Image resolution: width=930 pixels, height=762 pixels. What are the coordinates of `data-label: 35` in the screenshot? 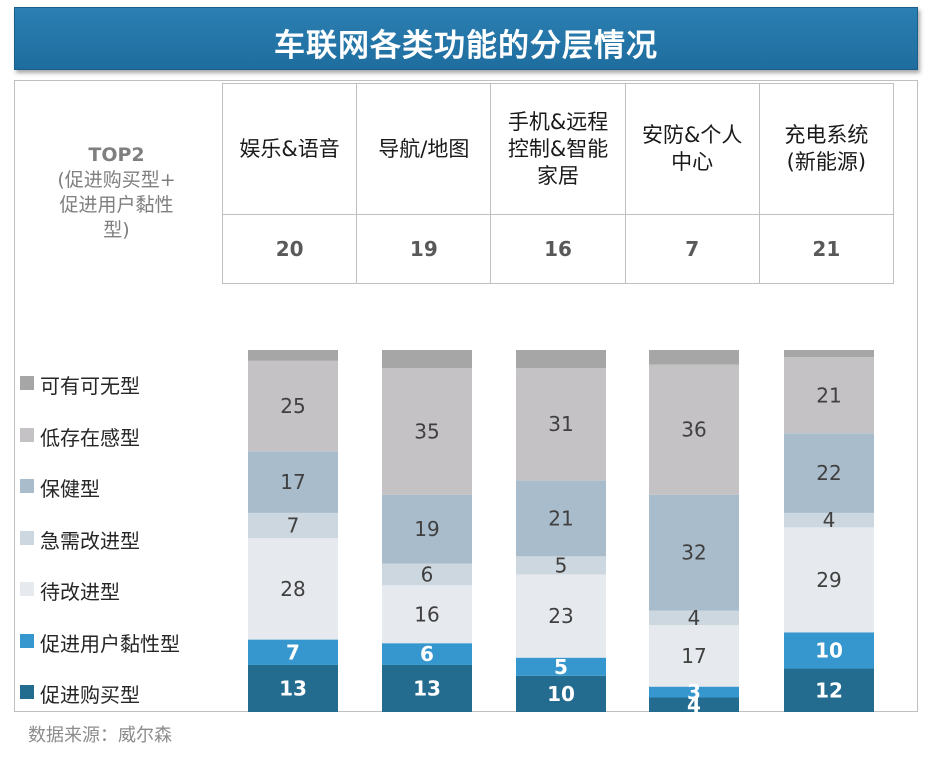 It's located at (426, 431).